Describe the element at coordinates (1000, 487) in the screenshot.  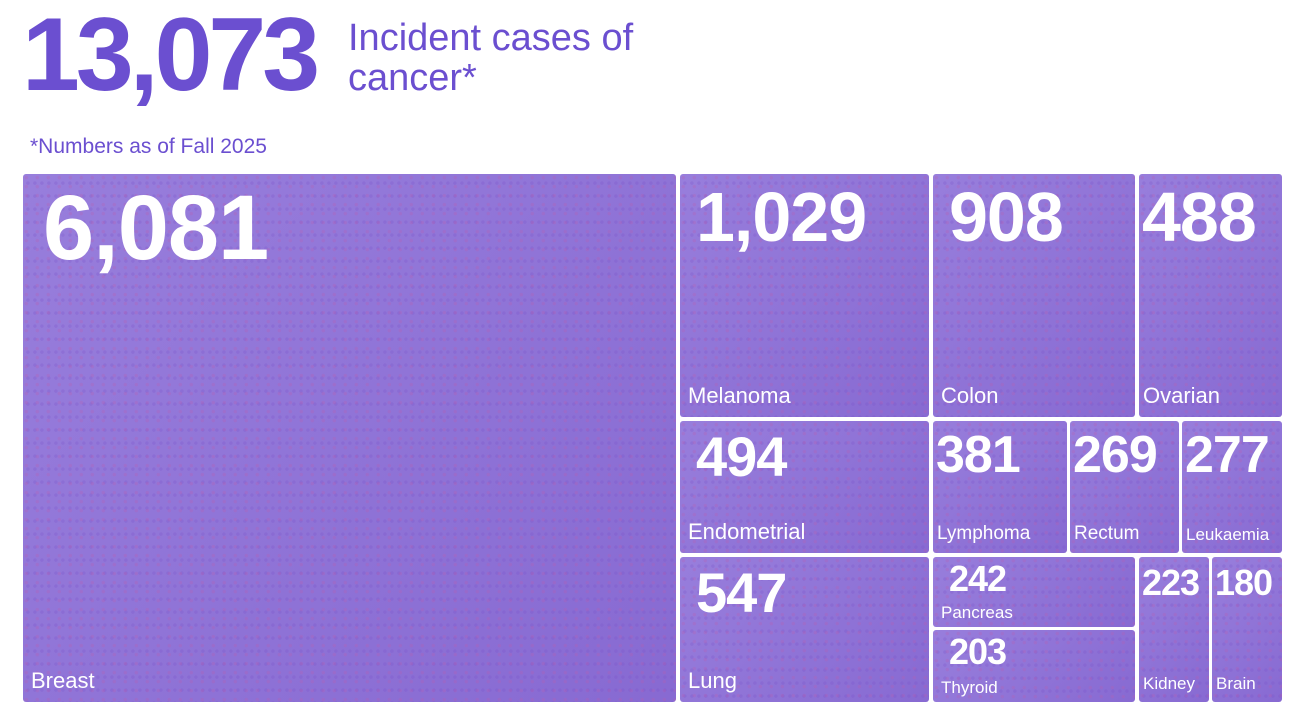
I see `tile: 381 Lymphoma` at that location.